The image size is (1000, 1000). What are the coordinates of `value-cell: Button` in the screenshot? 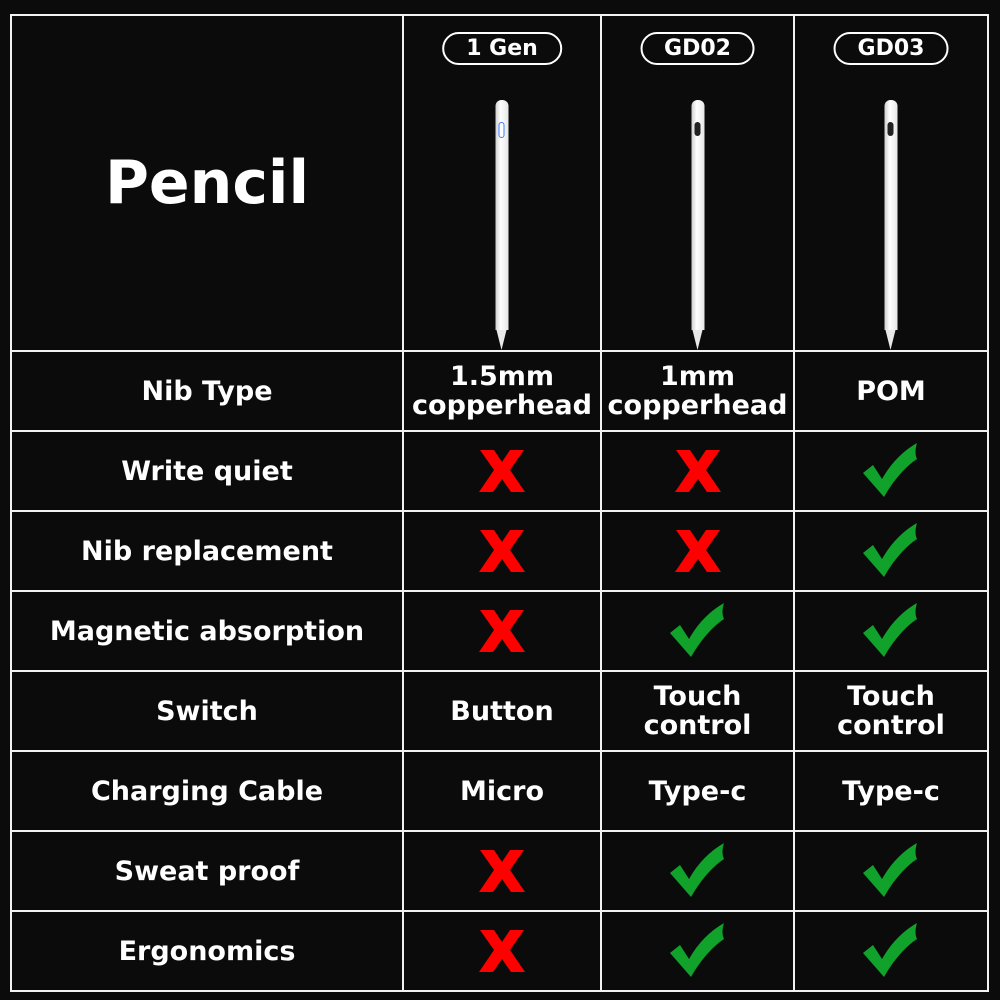 It's located at (502, 711).